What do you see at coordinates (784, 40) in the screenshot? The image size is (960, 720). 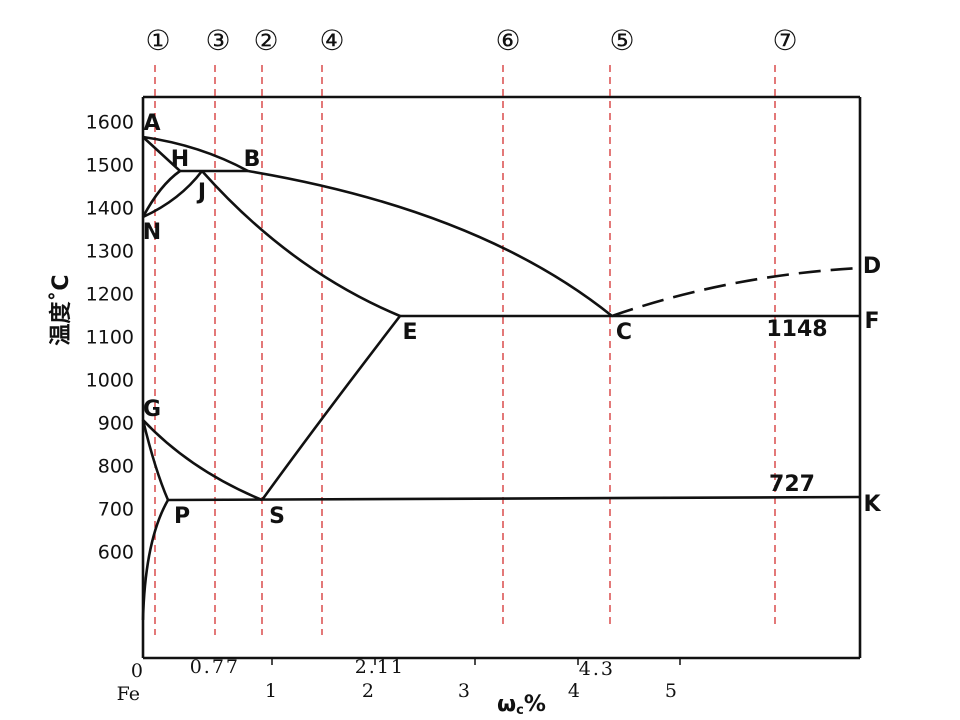 I see `alloy-number: ⑦` at bounding box center [784, 40].